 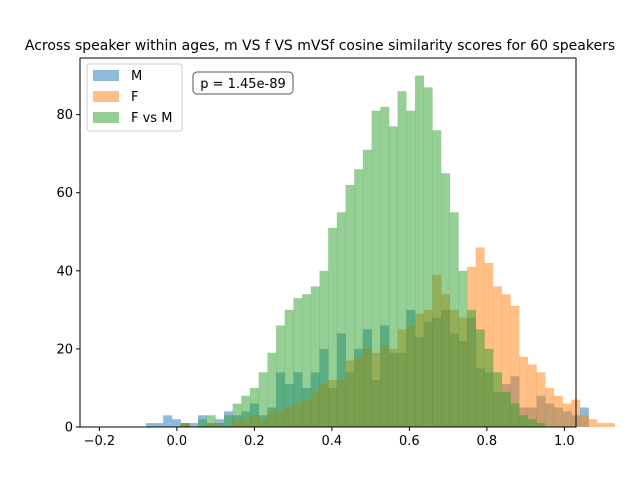 What do you see at coordinates (64, 349) in the screenshot?
I see `y-tick-label: 20` at bounding box center [64, 349].